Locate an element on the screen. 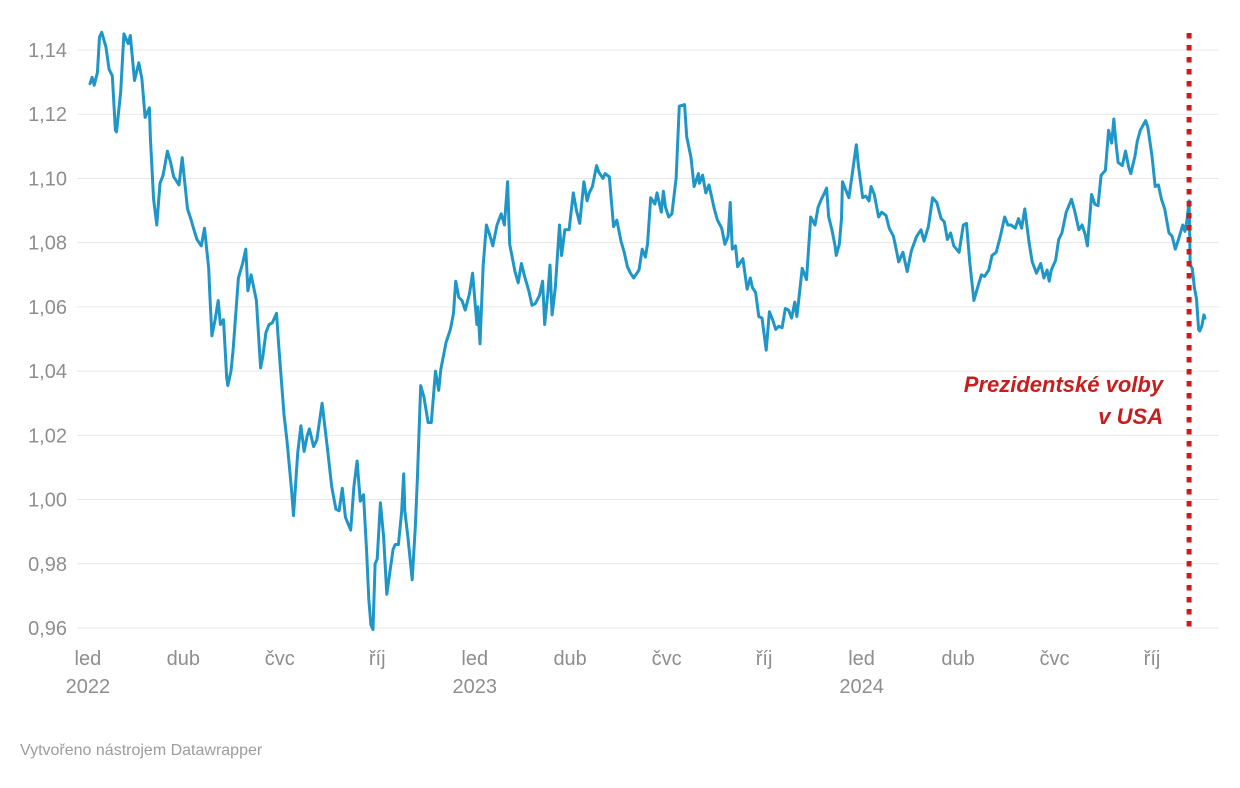  election-annotation-text: v USA is located at coordinates (1130, 416).